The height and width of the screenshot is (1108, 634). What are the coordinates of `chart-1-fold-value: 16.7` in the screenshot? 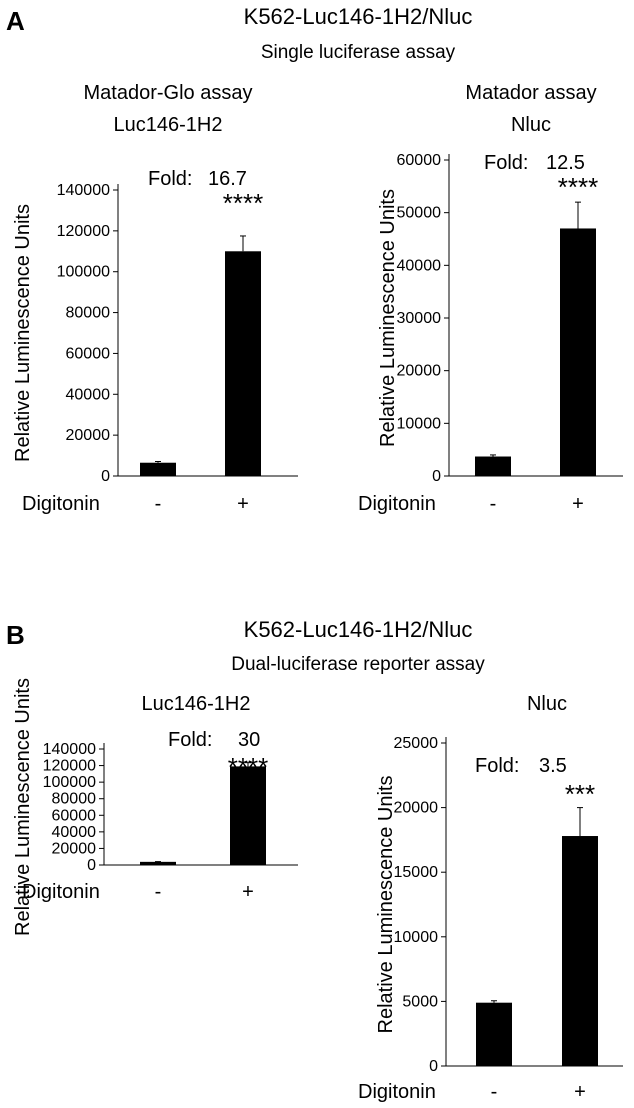 It's located at (227, 179).